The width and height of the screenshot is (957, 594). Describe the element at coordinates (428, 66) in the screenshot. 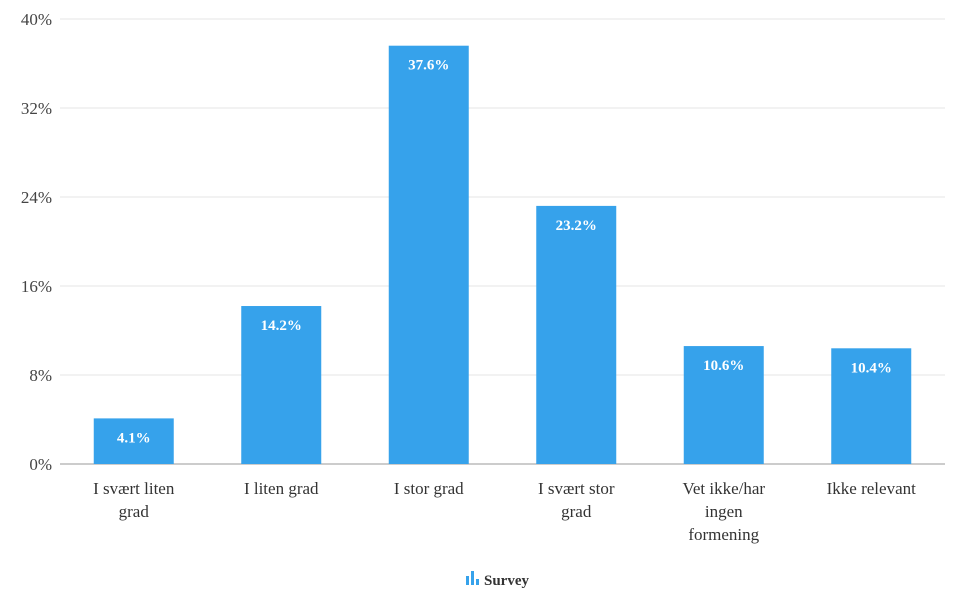

I see `data-label: 37.6%` at that location.